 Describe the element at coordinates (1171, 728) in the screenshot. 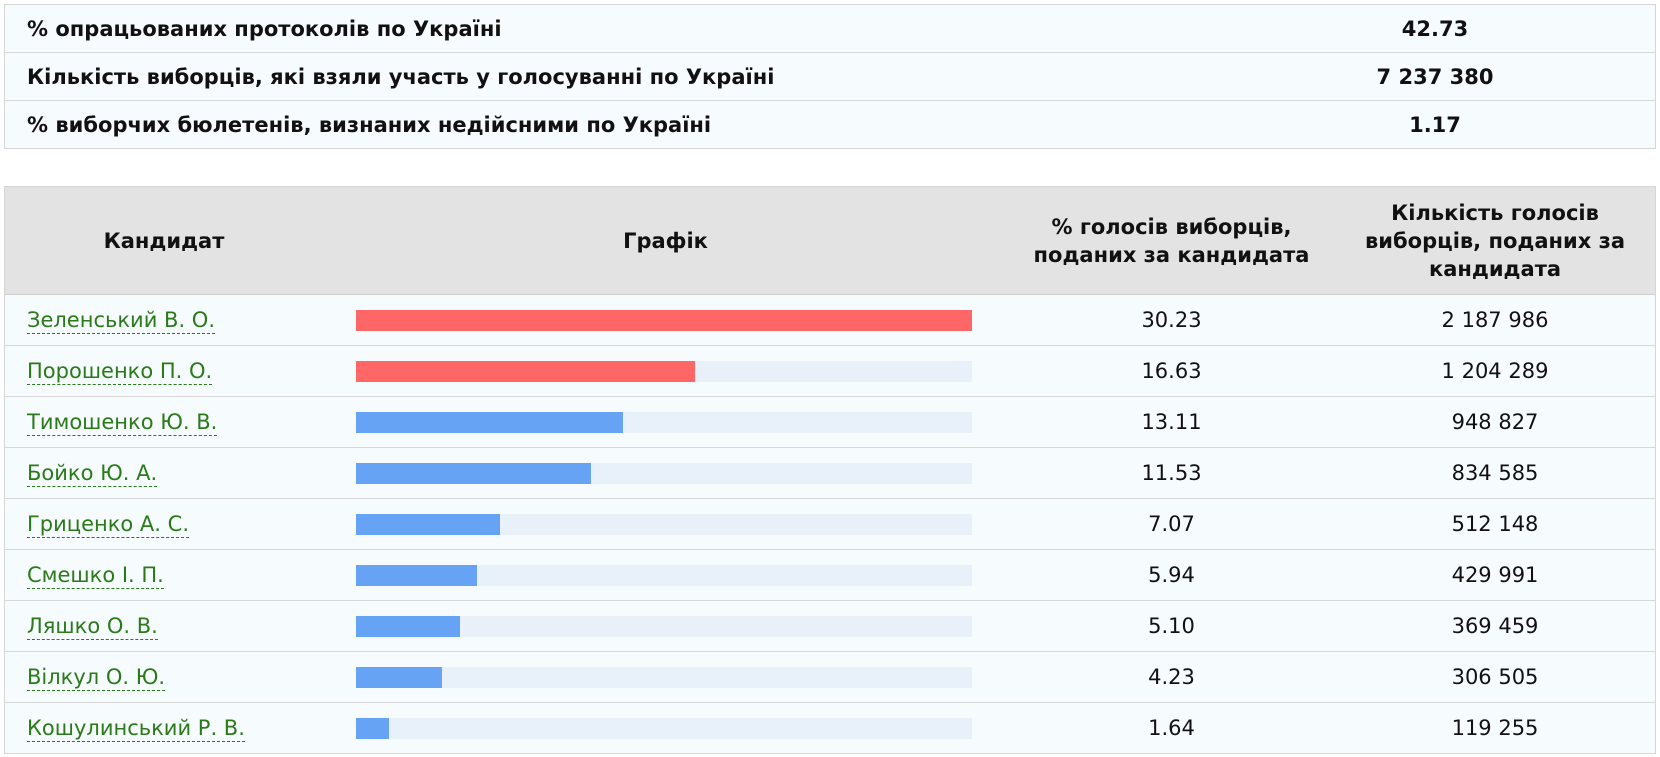

I see `percent-cell: 1.64` at that location.